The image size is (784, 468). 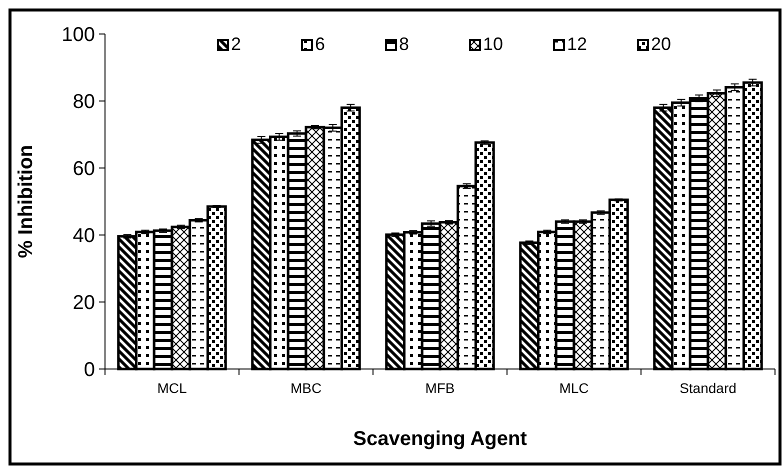 What do you see at coordinates (320, 44) in the screenshot?
I see `legend-label: 6` at bounding box center [320, 44].